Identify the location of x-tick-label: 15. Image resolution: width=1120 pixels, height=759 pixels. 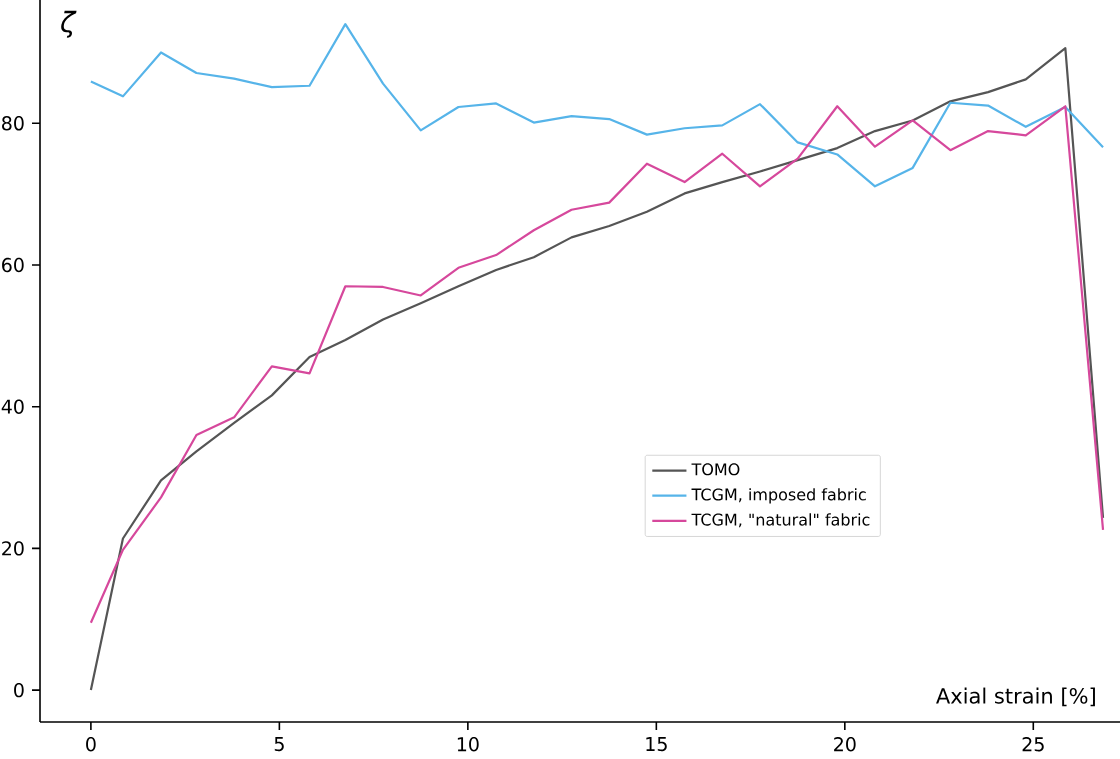
(656, 744).